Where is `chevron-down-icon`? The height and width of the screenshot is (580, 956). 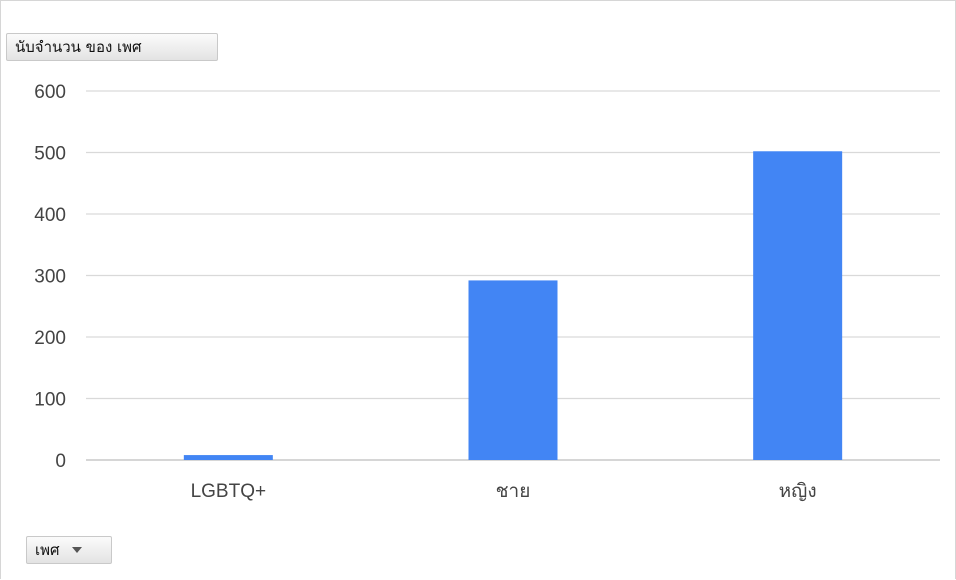 chevron-down-icon is located at coordinates (76, 550).